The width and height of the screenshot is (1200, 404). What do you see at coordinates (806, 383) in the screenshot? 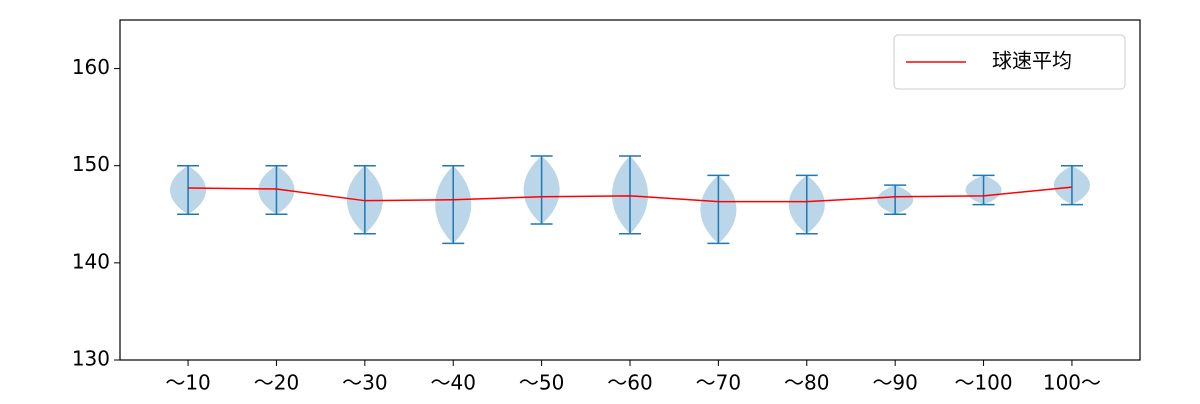
I see `x-tick-label: 〜80` at bounding box center [806, 383].